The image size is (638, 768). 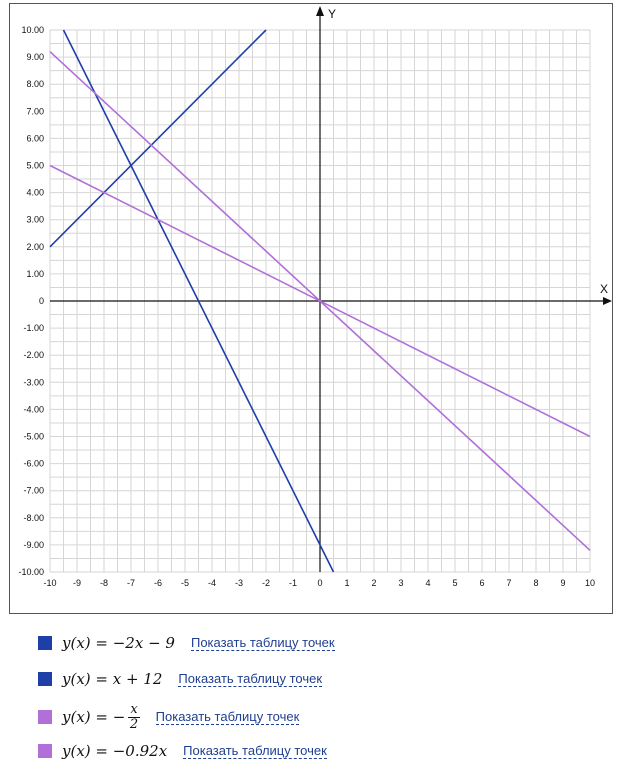 I want to click on fraction: x 2, so click(x=134, y=716).